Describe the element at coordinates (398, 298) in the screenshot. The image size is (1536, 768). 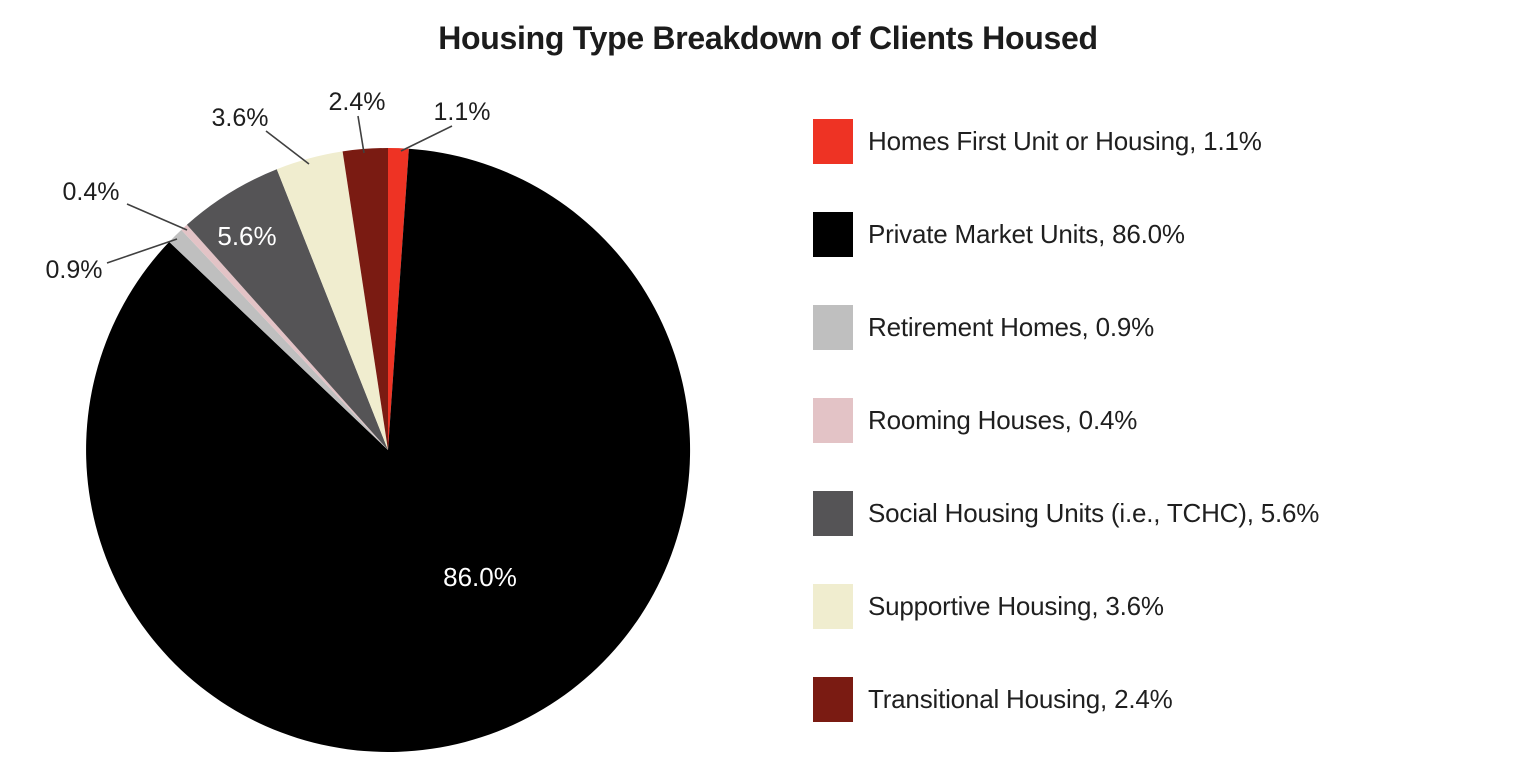
I see `pie-slice-homes-first-unit-or-housing` at that location.